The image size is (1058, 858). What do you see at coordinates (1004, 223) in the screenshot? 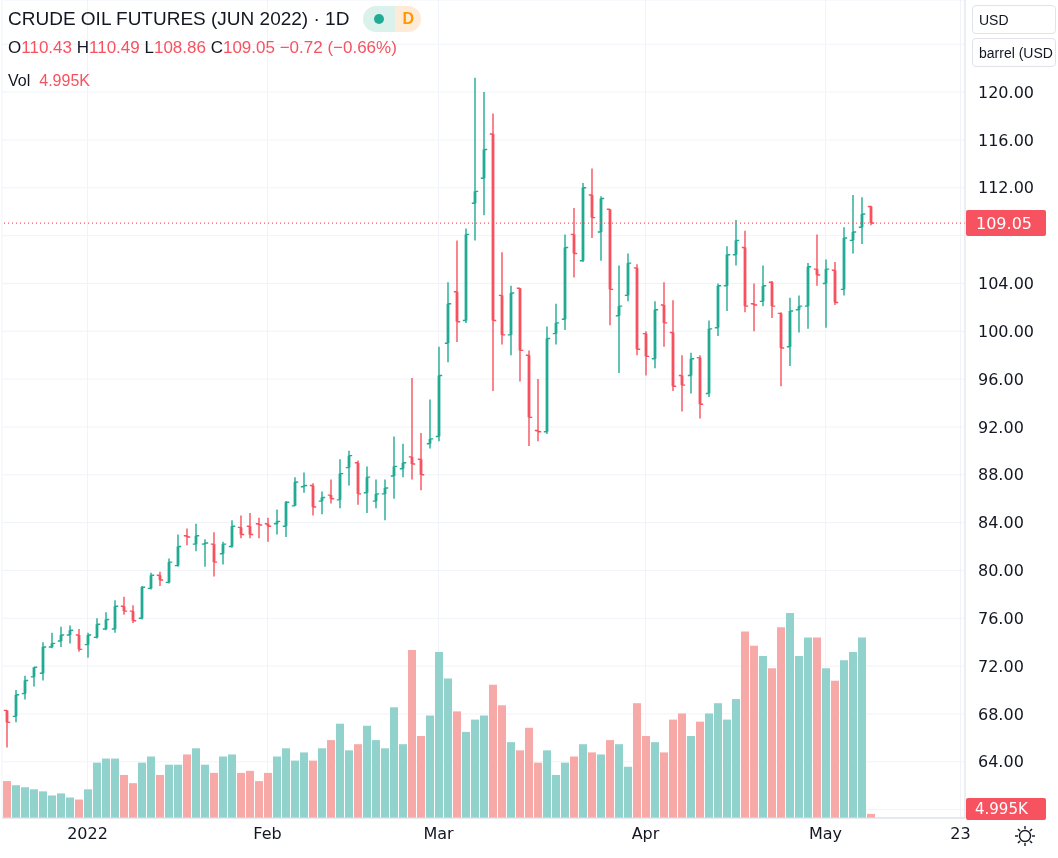
I see `ref-line-label: 109.05` at bounding box center [1004, 223].